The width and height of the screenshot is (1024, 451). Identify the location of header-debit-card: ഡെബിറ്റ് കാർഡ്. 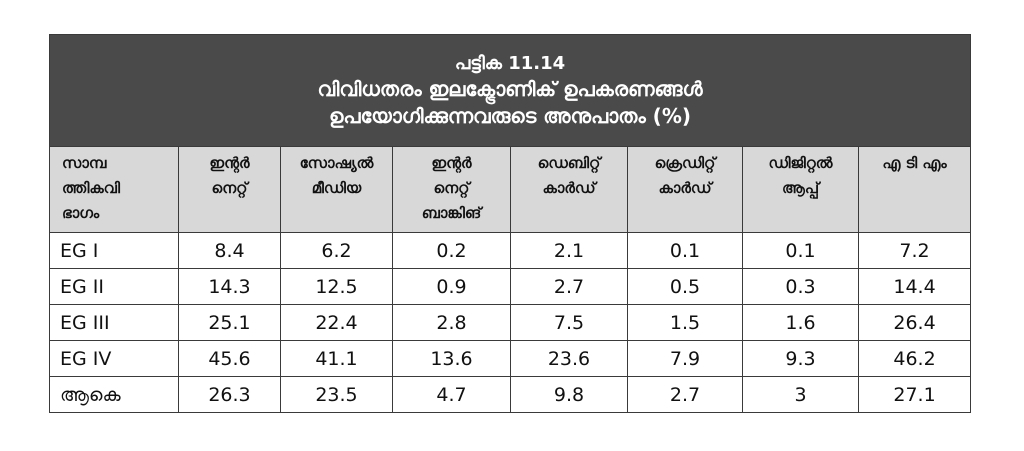
(569, 189).